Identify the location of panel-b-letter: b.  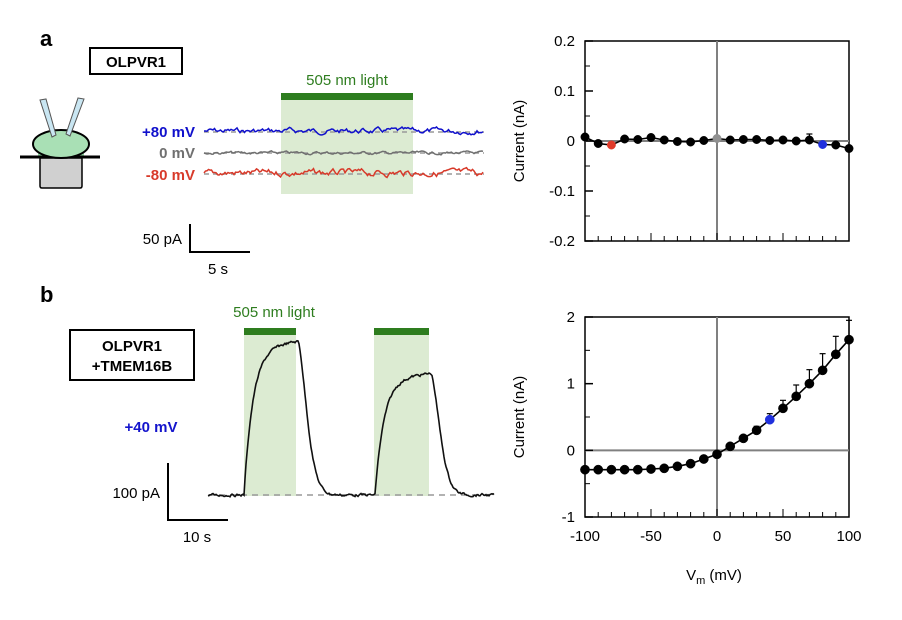
(46, 294).